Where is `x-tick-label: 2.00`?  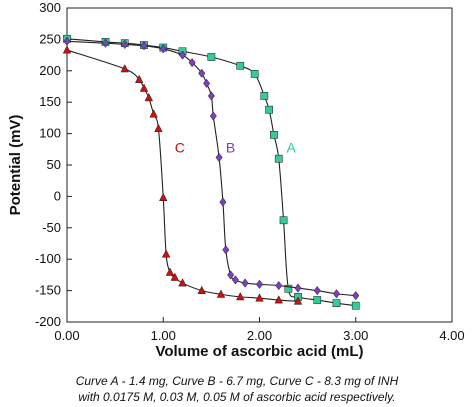
x-tick-label: 2.00 is located at coordinates (259, 335).